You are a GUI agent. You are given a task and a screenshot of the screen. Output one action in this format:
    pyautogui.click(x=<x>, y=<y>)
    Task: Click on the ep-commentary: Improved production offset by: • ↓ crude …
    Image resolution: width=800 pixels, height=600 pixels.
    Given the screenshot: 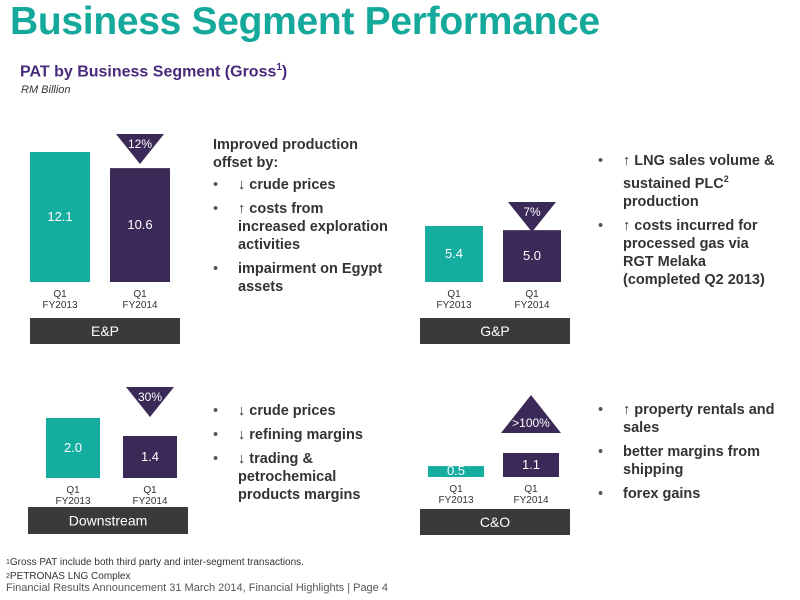 What is the action you would take?
    pyautogui.click(x=300, y=219)
    